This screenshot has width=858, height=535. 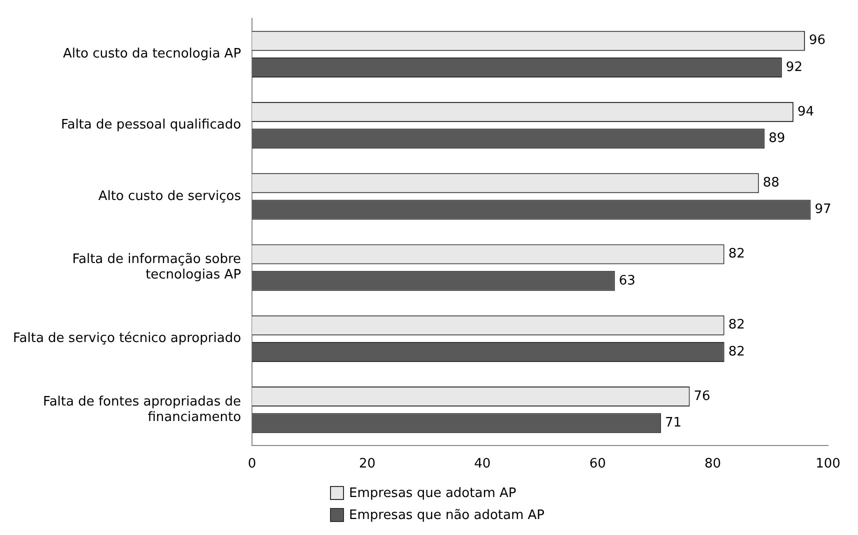 What do you see at coordinates (597, 464) in the screenshot?
I see `x-tick-label: 60` at bounding box center [597, 464].